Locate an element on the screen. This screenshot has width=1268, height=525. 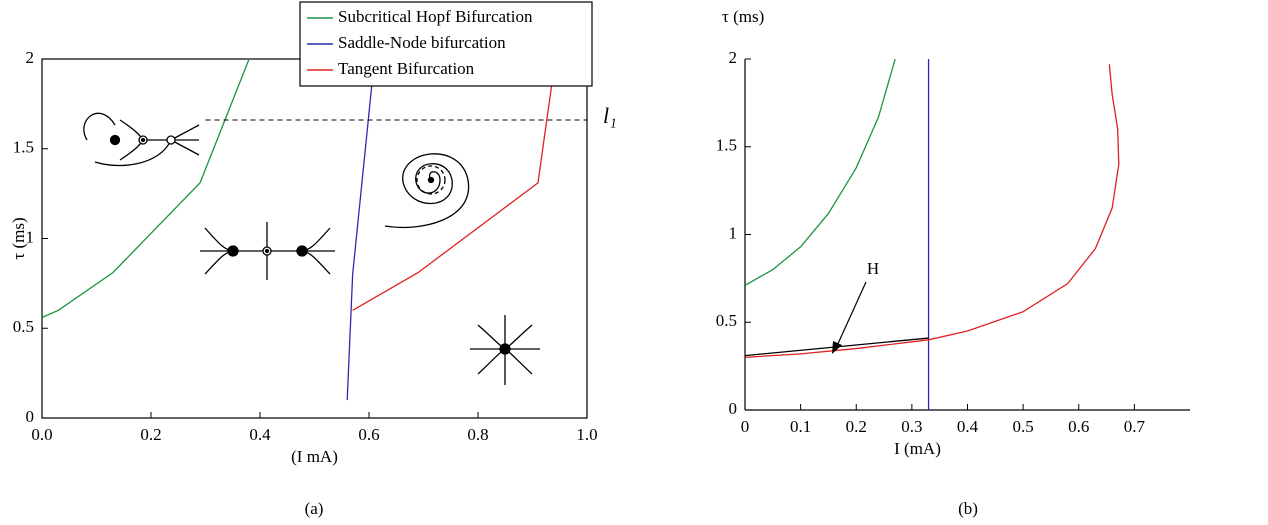
x-tick-label: 0.0 is located at coordinates (41, 434).